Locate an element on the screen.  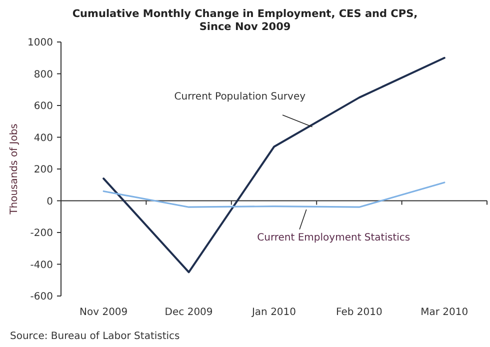
x-tick-label: Mar 2010 is located at coordinates (444, 312).